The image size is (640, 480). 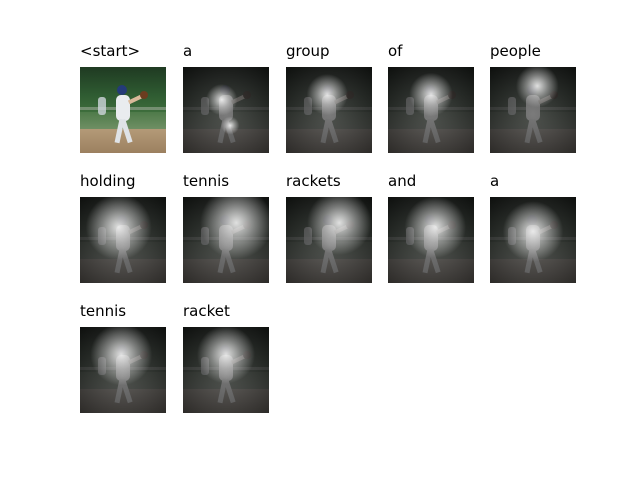 What do you see at coordinates (122, 90) in the screenshot?
I see `player-helmet` at bounding box center [122, 90].